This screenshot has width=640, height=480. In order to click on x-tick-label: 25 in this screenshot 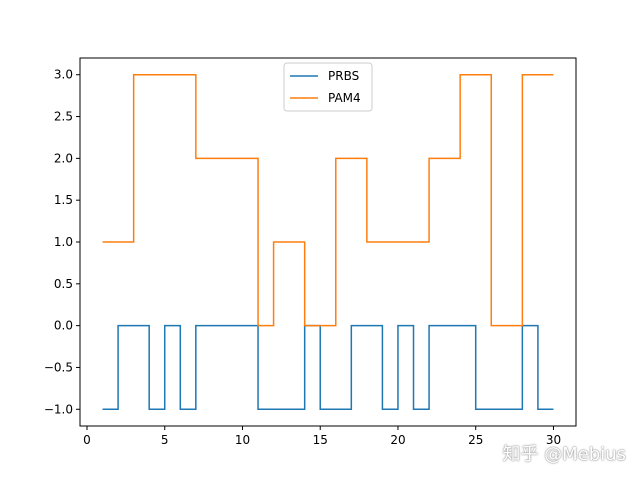, I will do `click(475, 440)`.